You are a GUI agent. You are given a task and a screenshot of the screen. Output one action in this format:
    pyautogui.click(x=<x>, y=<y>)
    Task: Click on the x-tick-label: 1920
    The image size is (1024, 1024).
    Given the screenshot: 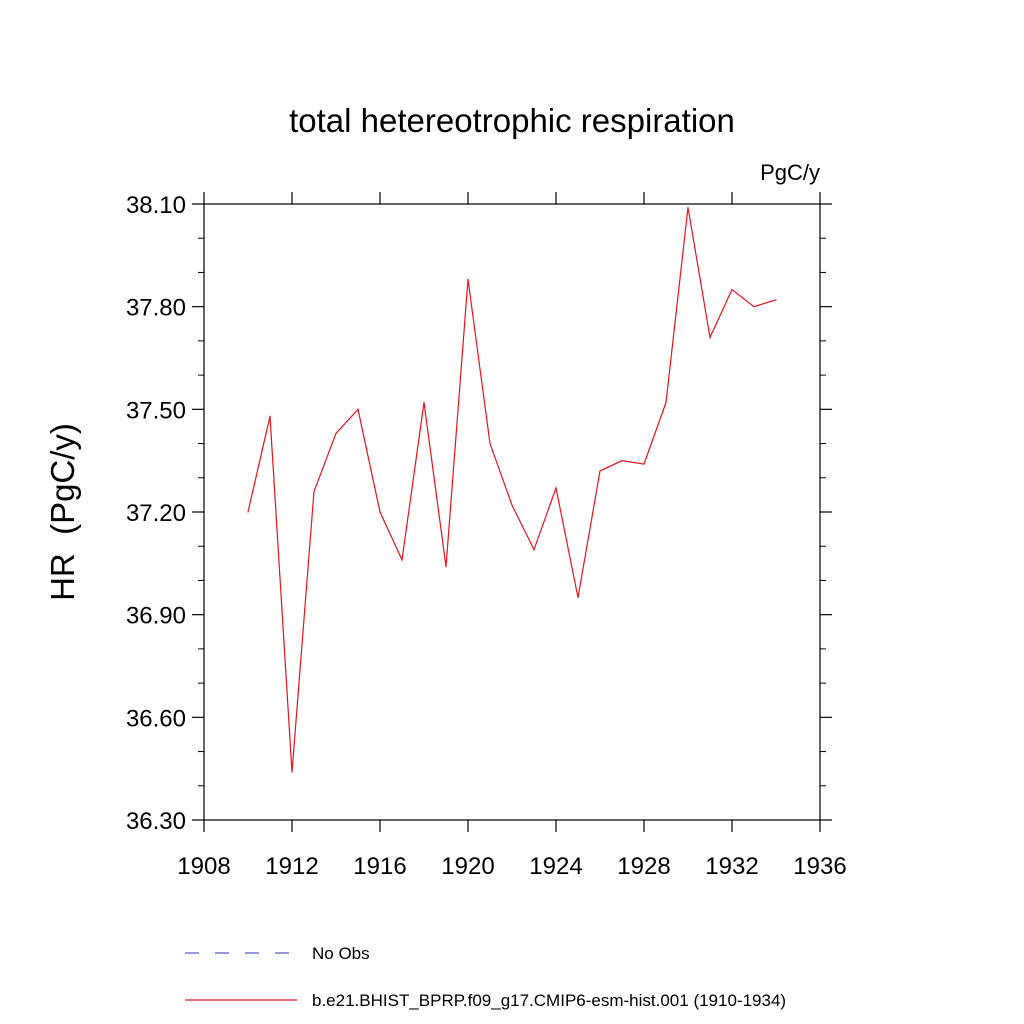 What is the action you would take?
    pyautogui.click(x=467, y=866)
    